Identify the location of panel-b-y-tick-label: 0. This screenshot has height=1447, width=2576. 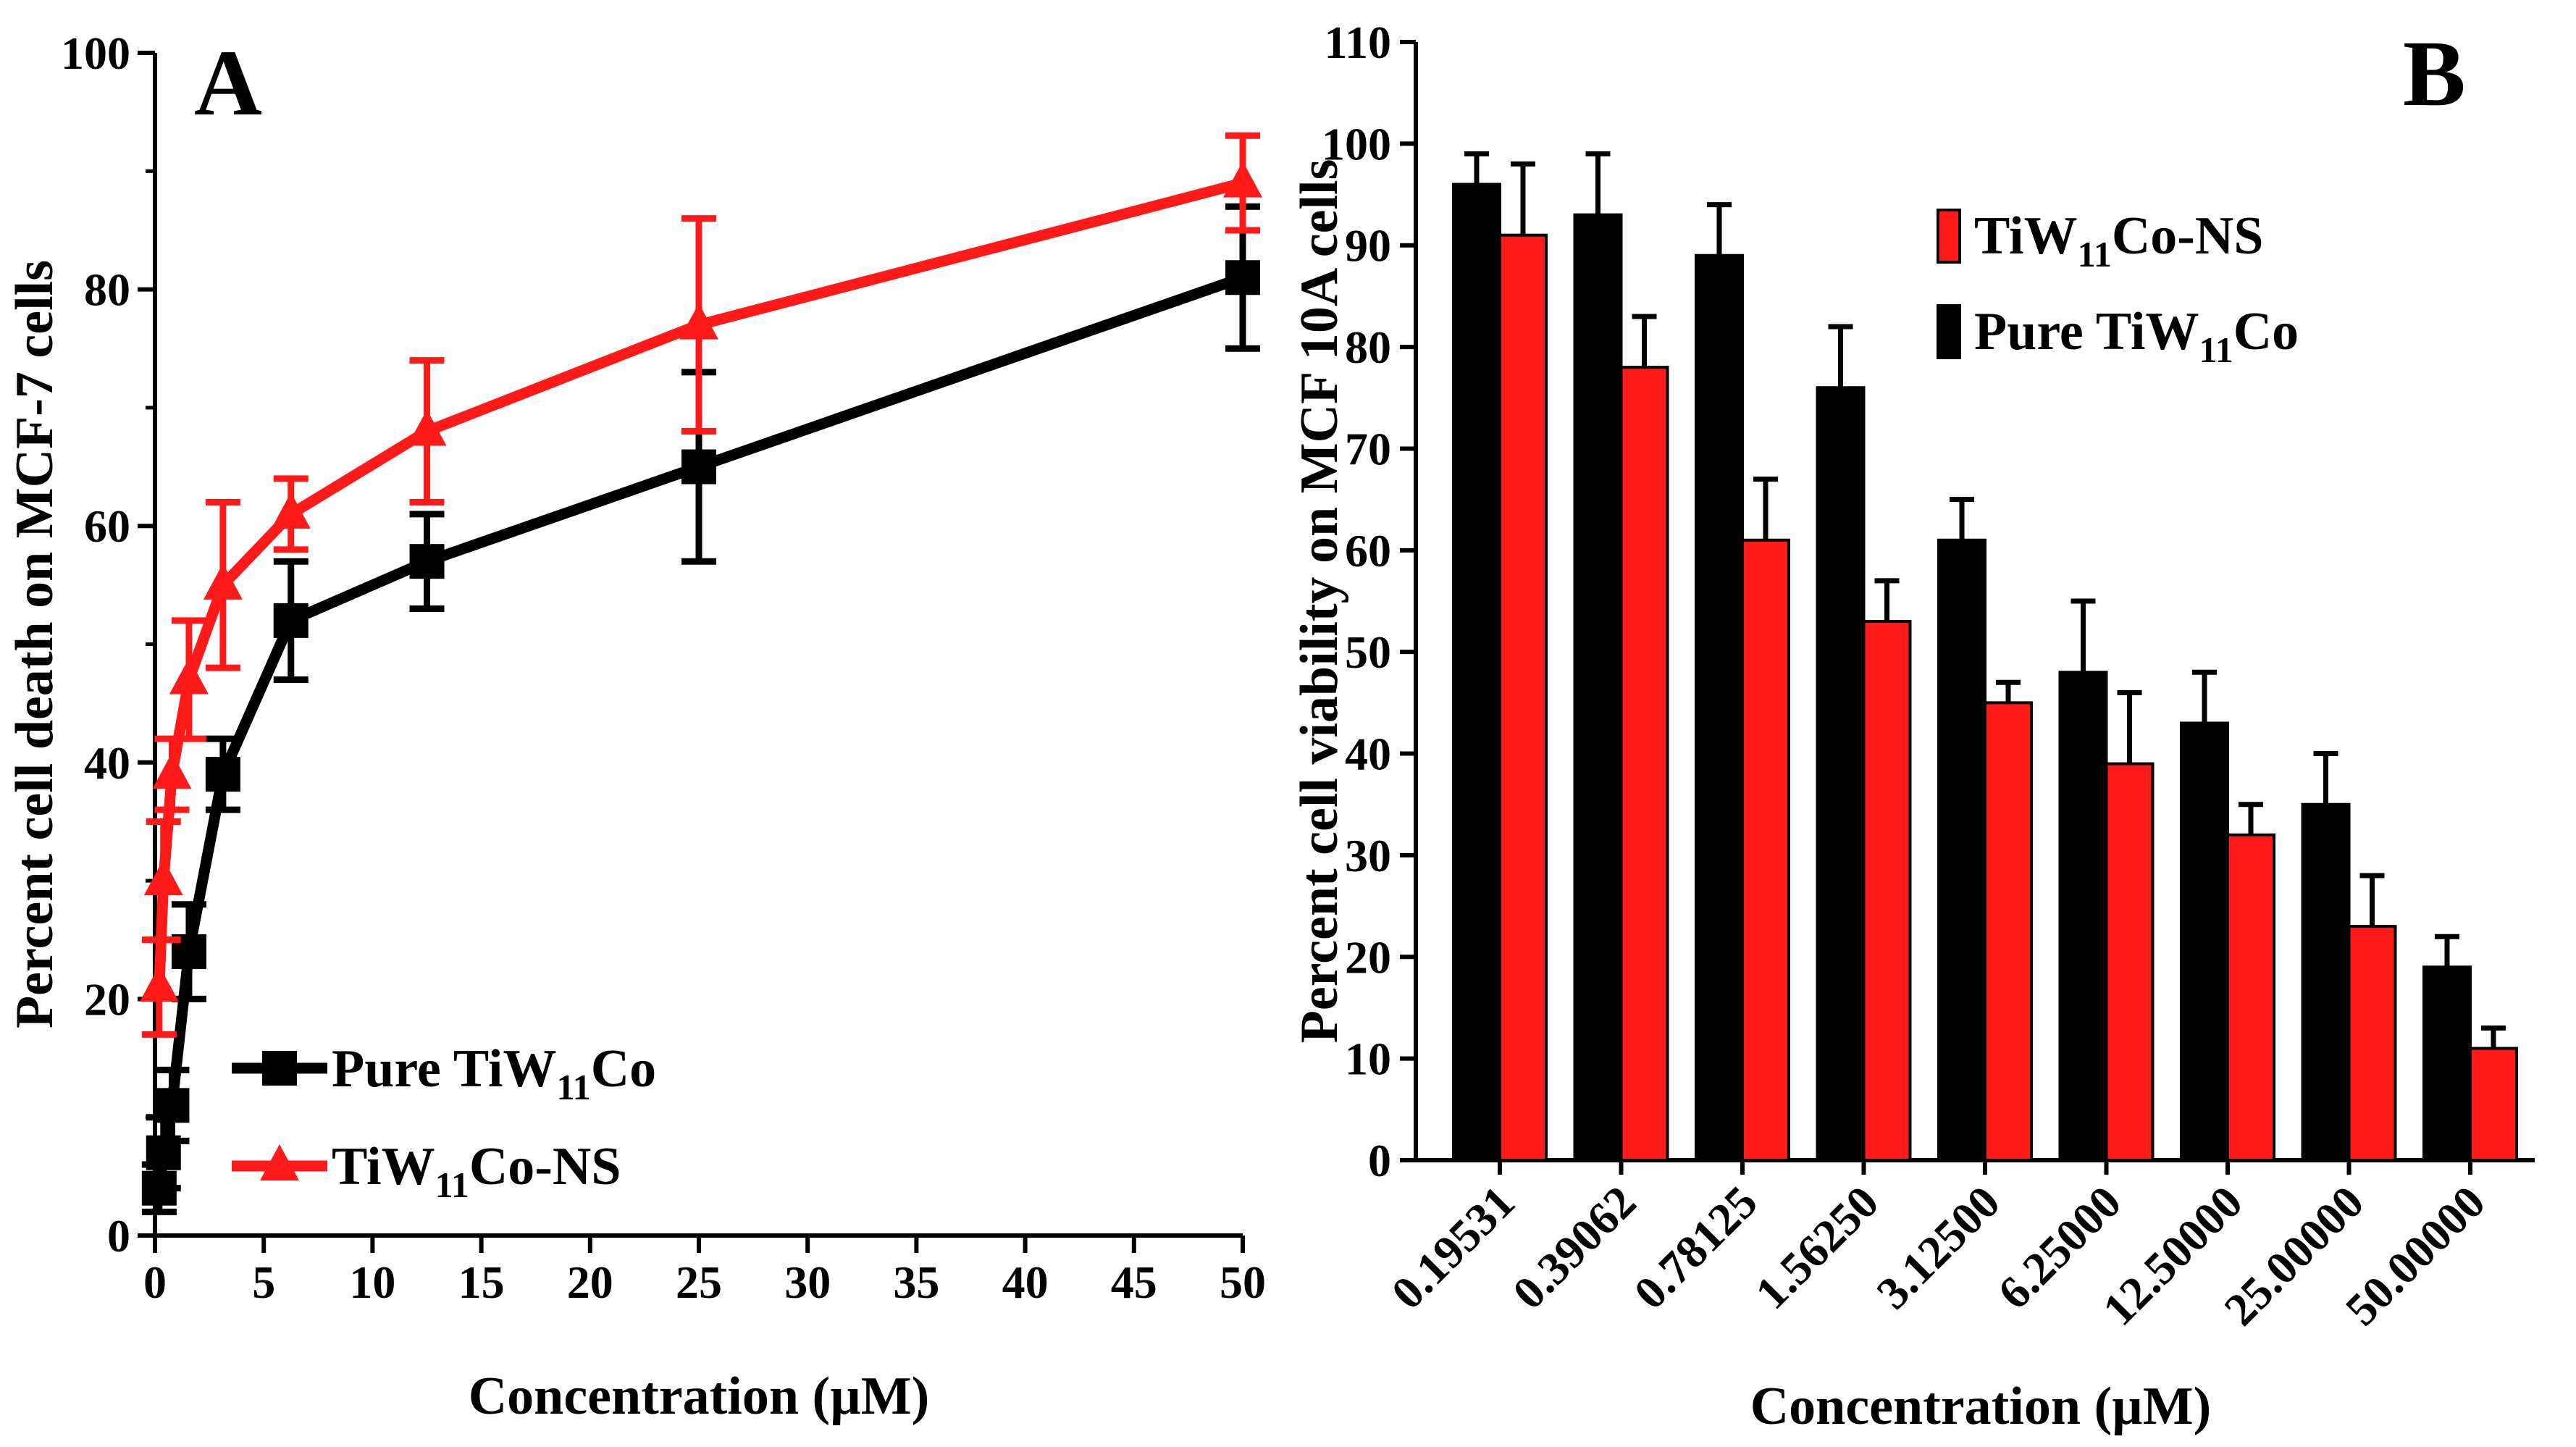
(1379, 1161).